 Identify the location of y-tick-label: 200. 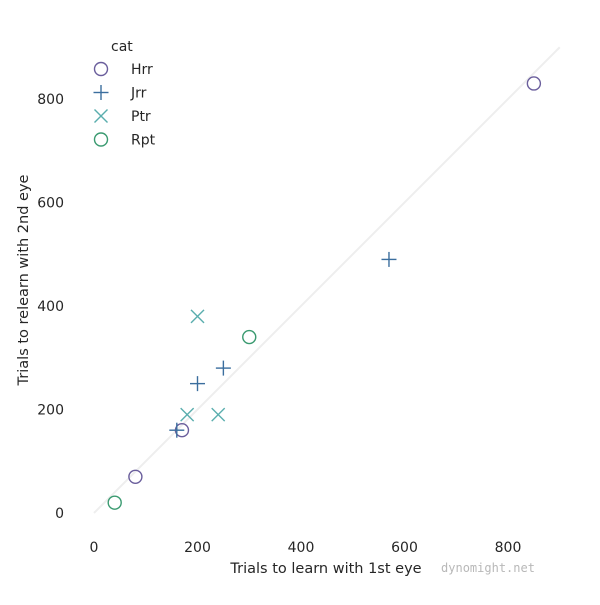
(50, 411).